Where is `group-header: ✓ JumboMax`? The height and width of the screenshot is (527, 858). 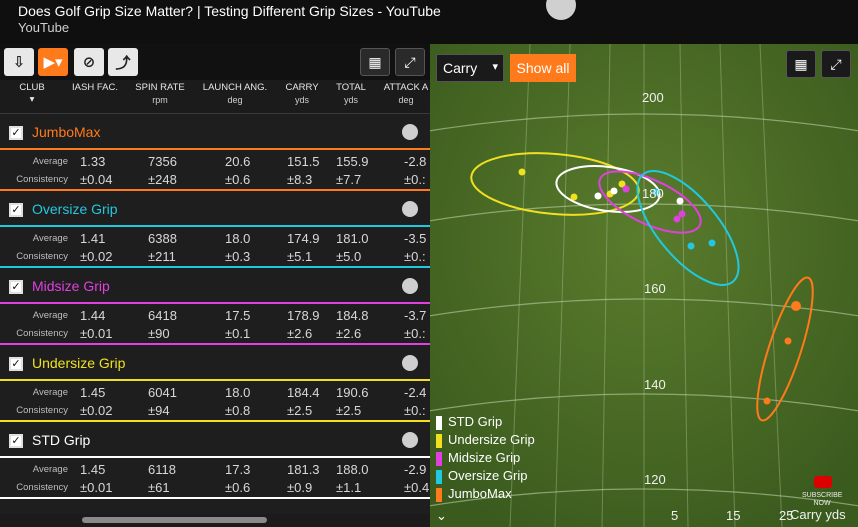 group-header: ✓ JumboMax is located at coordinates (215, 133).